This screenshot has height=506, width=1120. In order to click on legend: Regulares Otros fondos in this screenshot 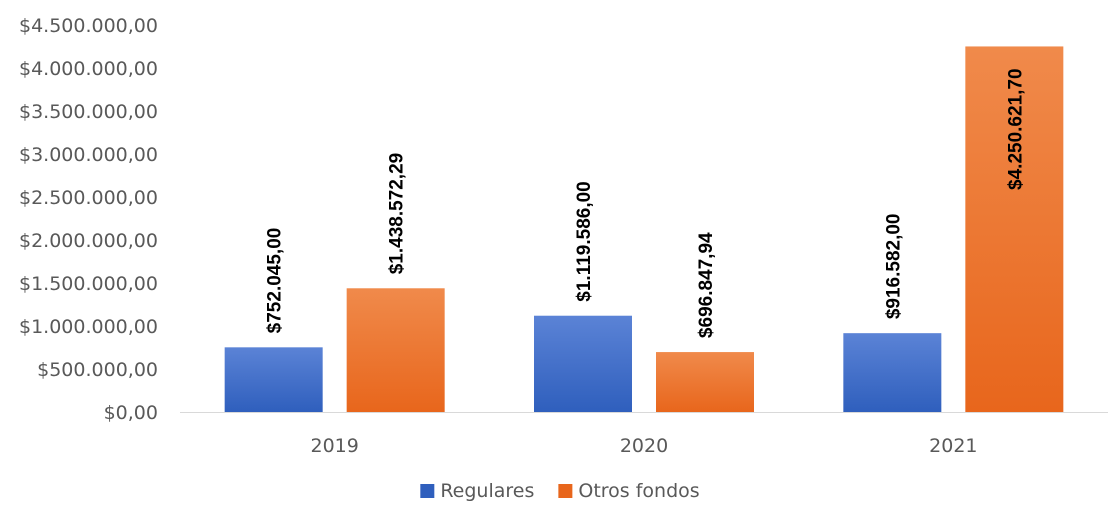, I will do `click(560, 491)`.